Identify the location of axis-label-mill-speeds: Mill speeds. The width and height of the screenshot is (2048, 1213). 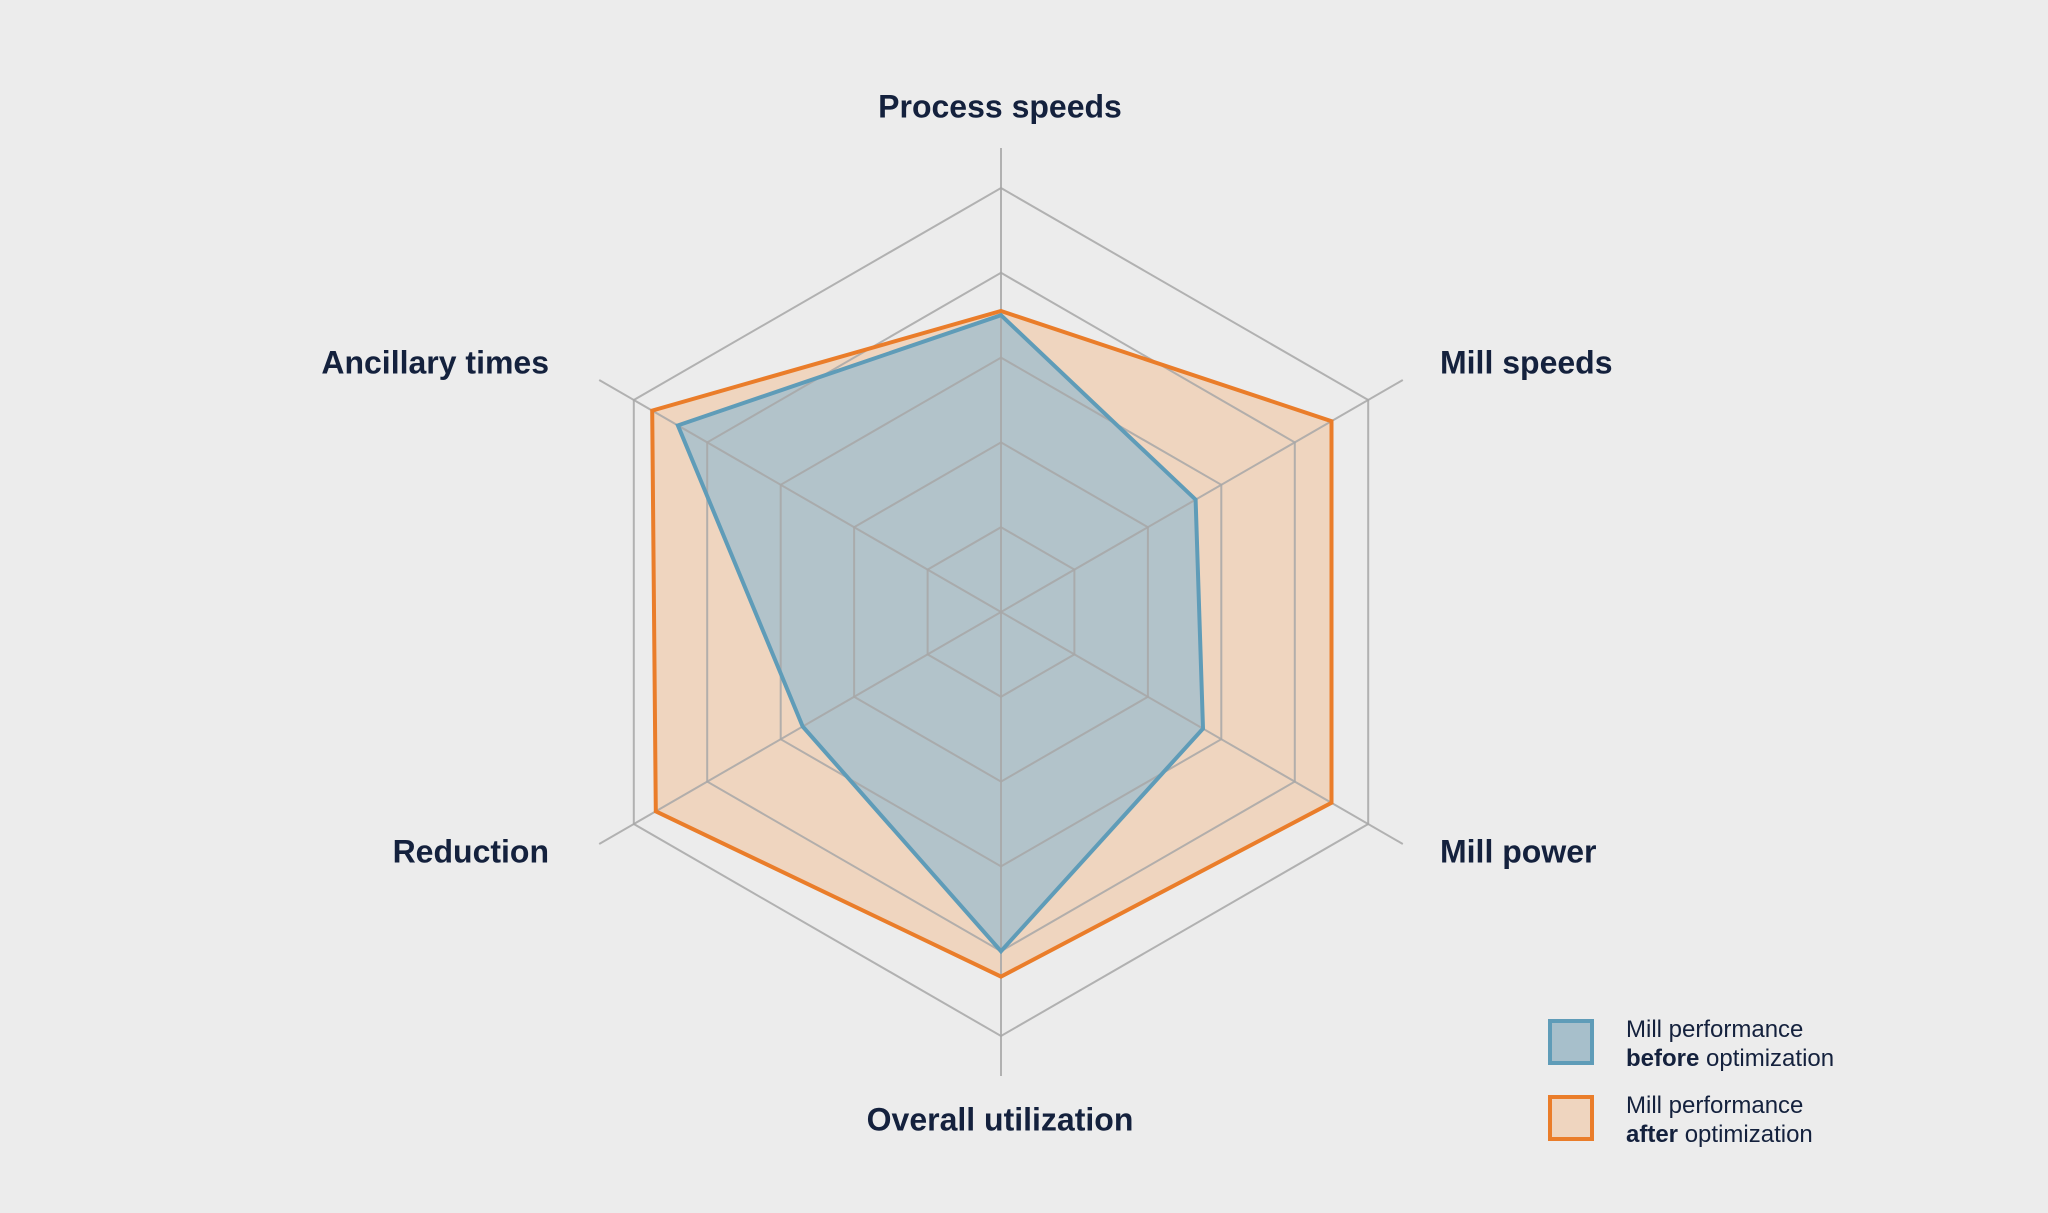
(1526, 362).